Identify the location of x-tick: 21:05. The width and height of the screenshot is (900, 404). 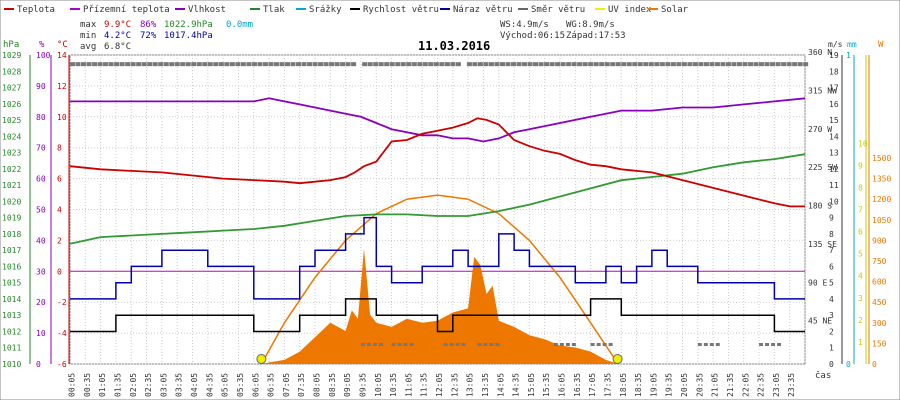
(715, 385).